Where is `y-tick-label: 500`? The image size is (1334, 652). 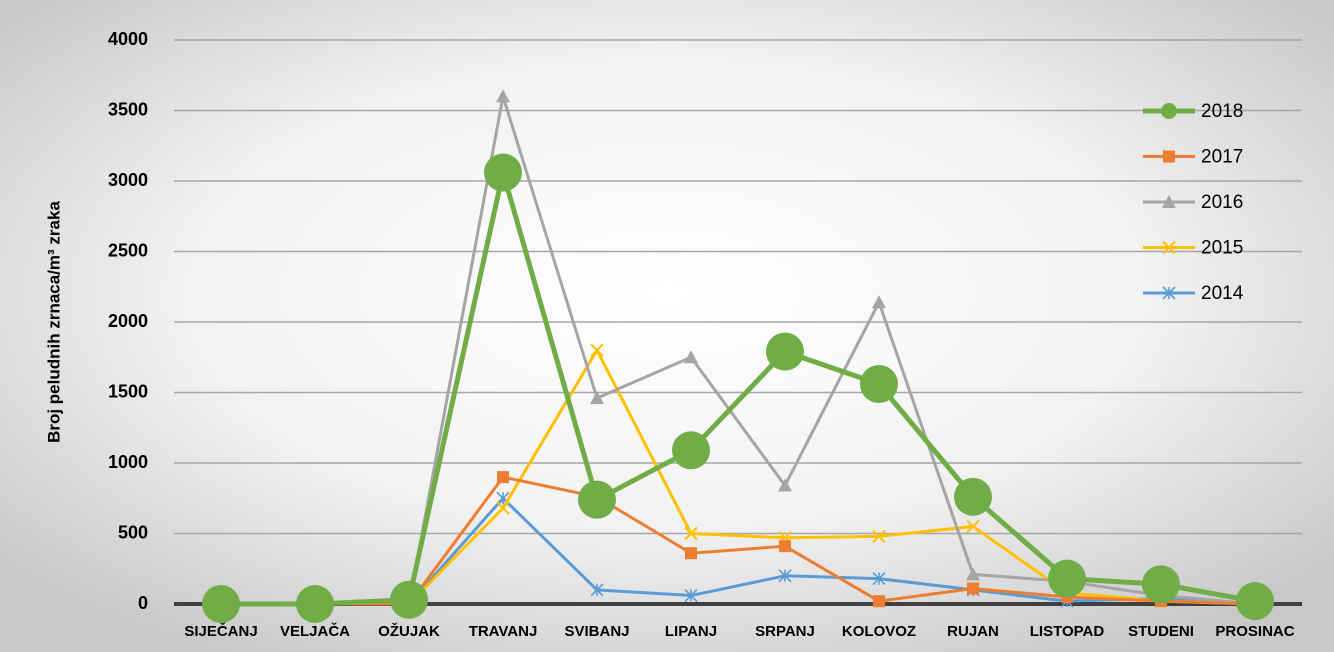
y-tick-label: 500 is located at coordinates (133, 532).